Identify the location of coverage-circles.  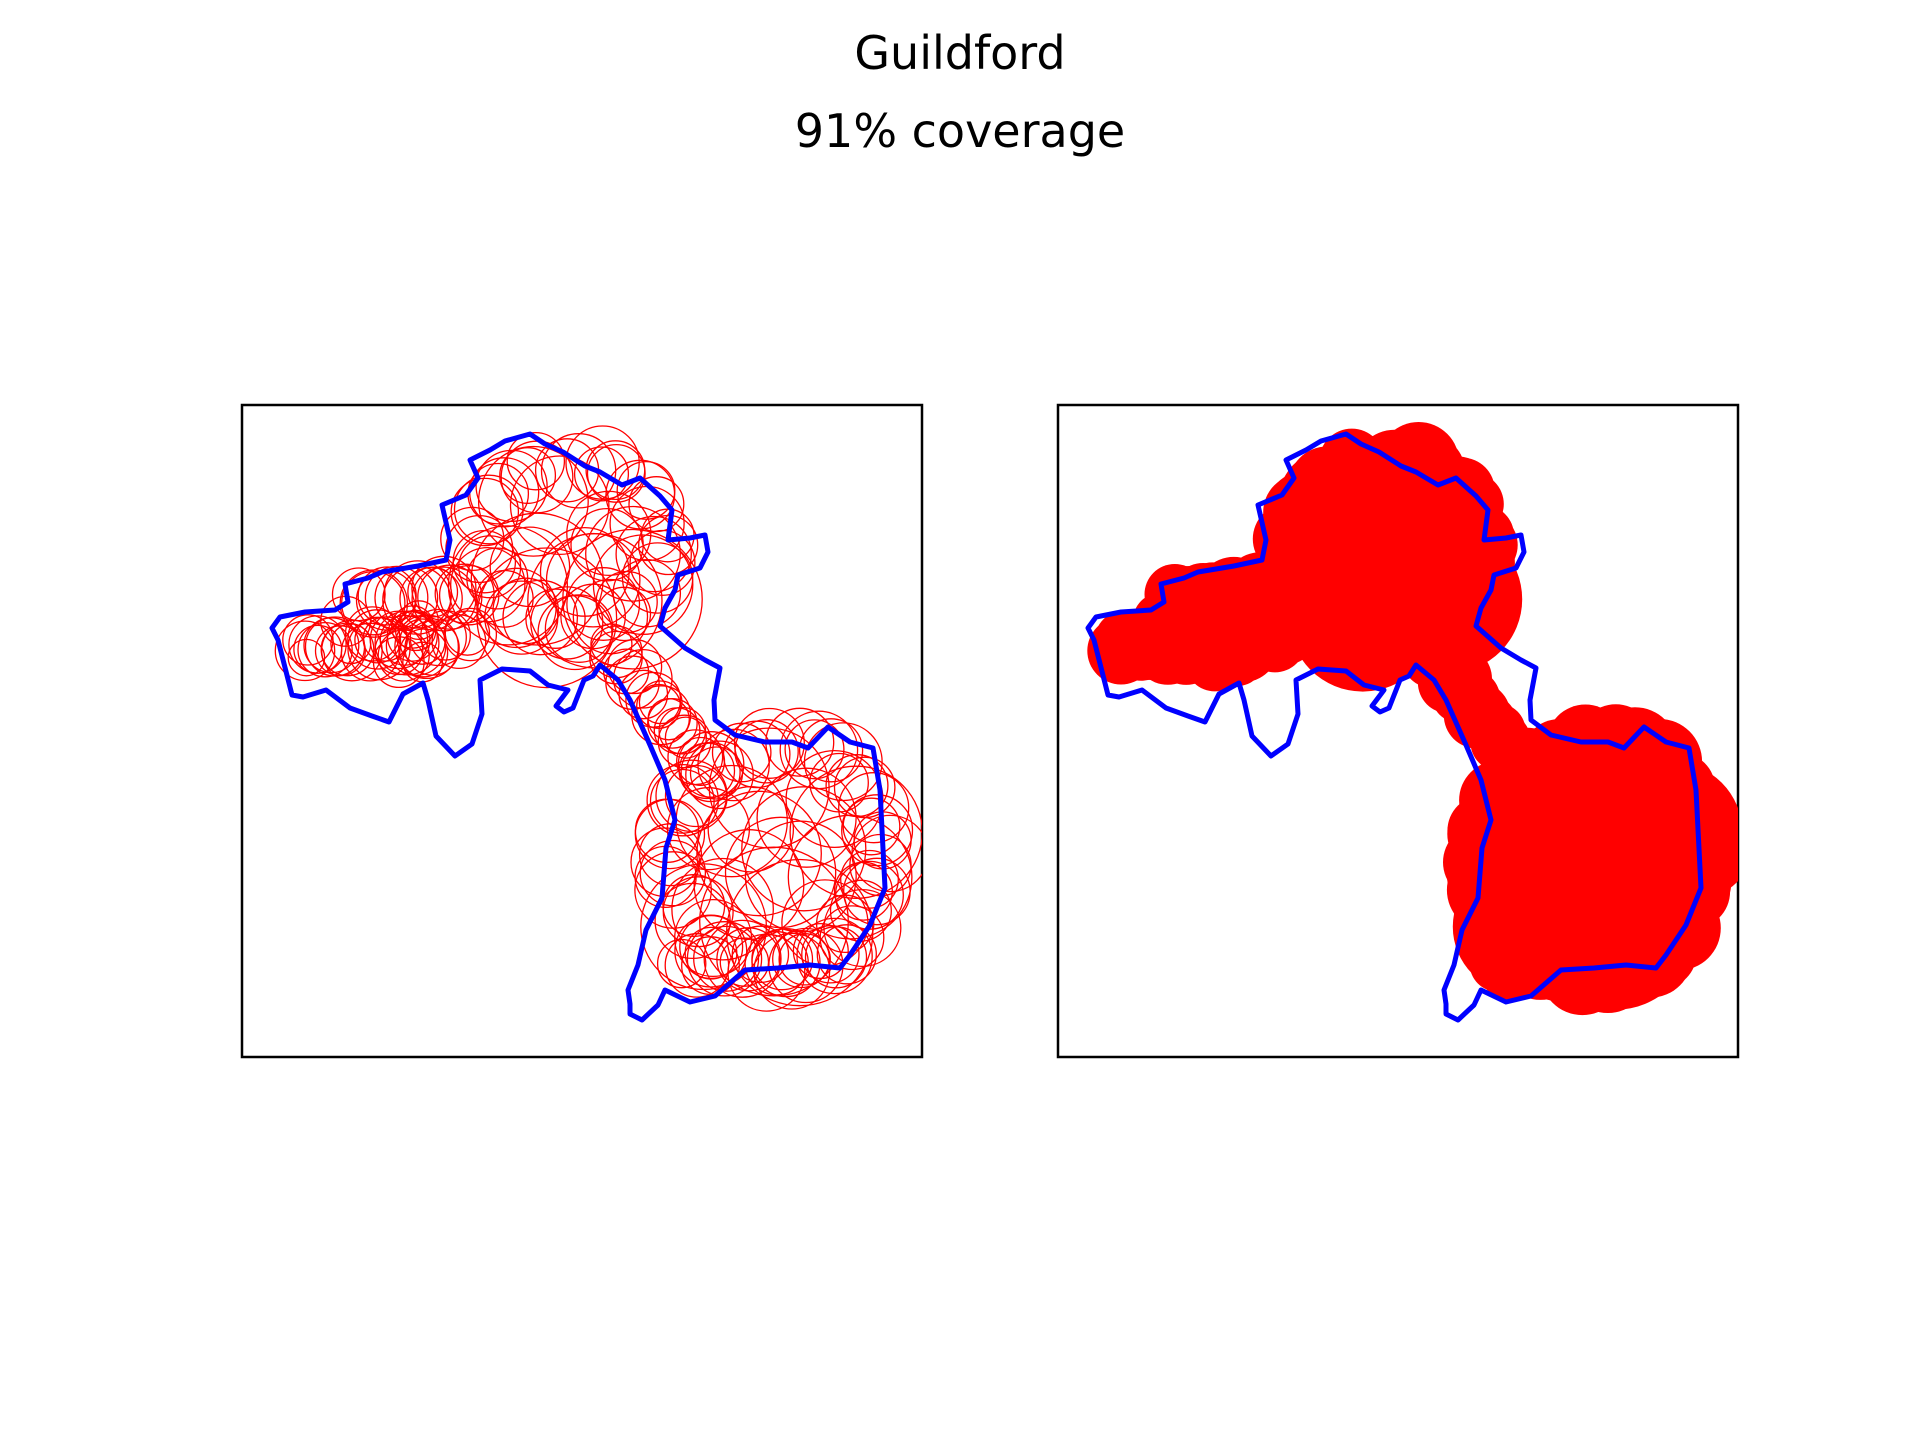
(598, 718).